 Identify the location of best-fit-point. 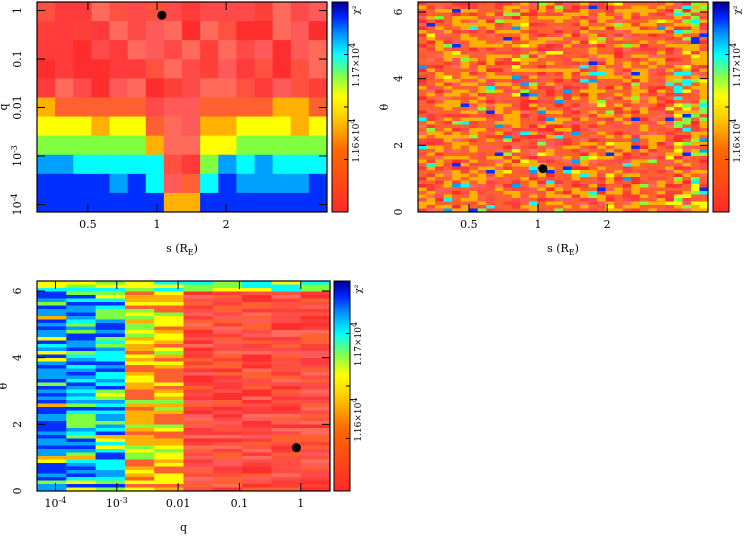
(543, 169).